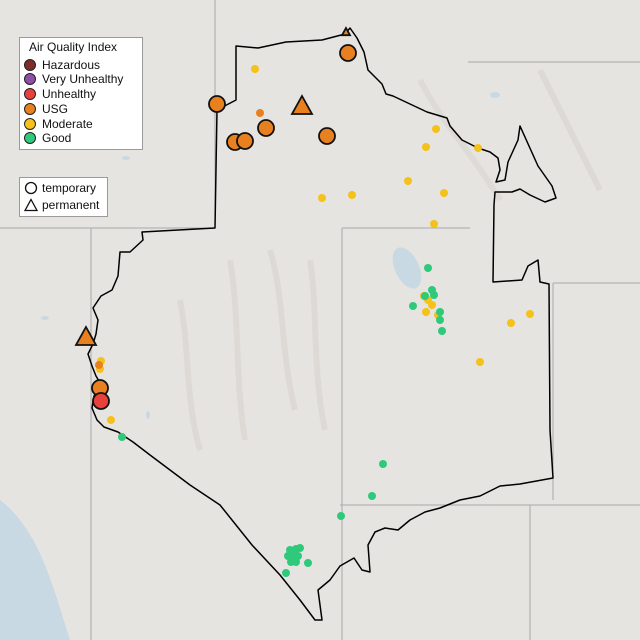  What do you see at coordinates (69, 94) in the screenshot?
I see `legend-label: Unhealthy` at bounding box center [69, 94].